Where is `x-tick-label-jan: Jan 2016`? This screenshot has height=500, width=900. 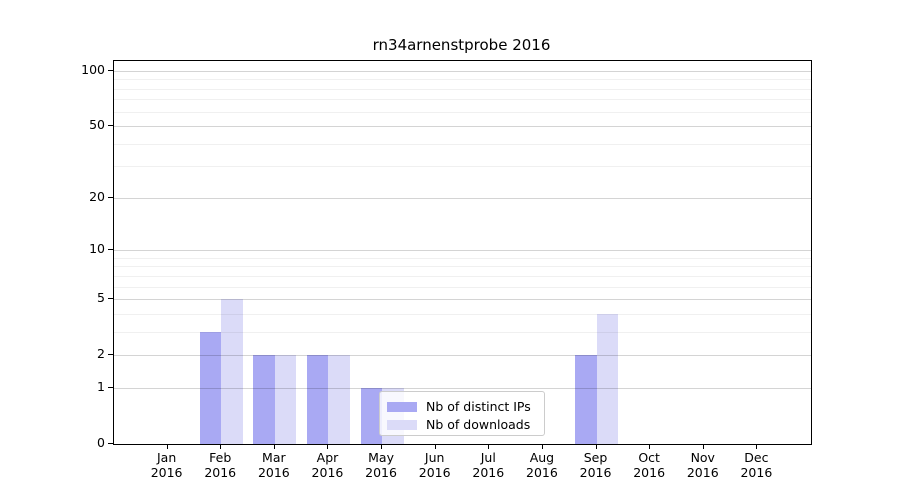
x-tick-label-jan: Jan 2016 is located at coordinates (167, 465).